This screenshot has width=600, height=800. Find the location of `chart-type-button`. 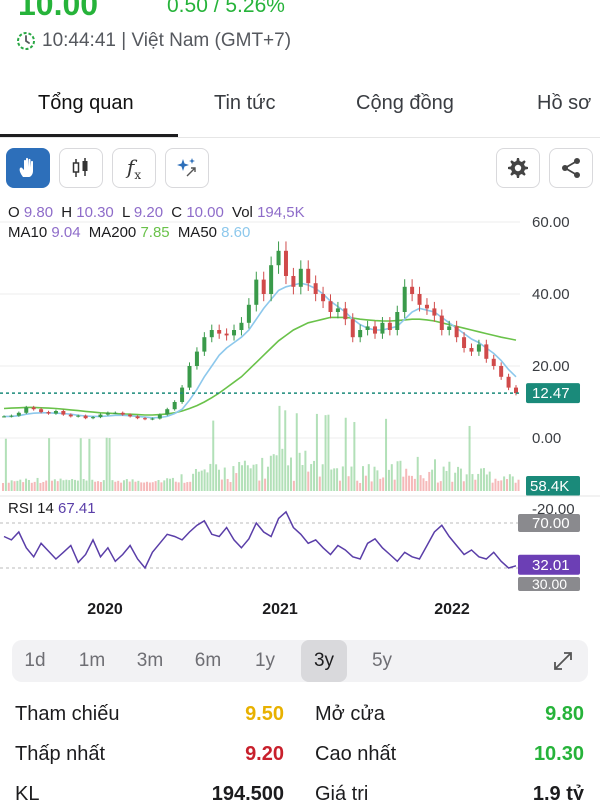

chart-type-button is located at coordinates (81, 168).